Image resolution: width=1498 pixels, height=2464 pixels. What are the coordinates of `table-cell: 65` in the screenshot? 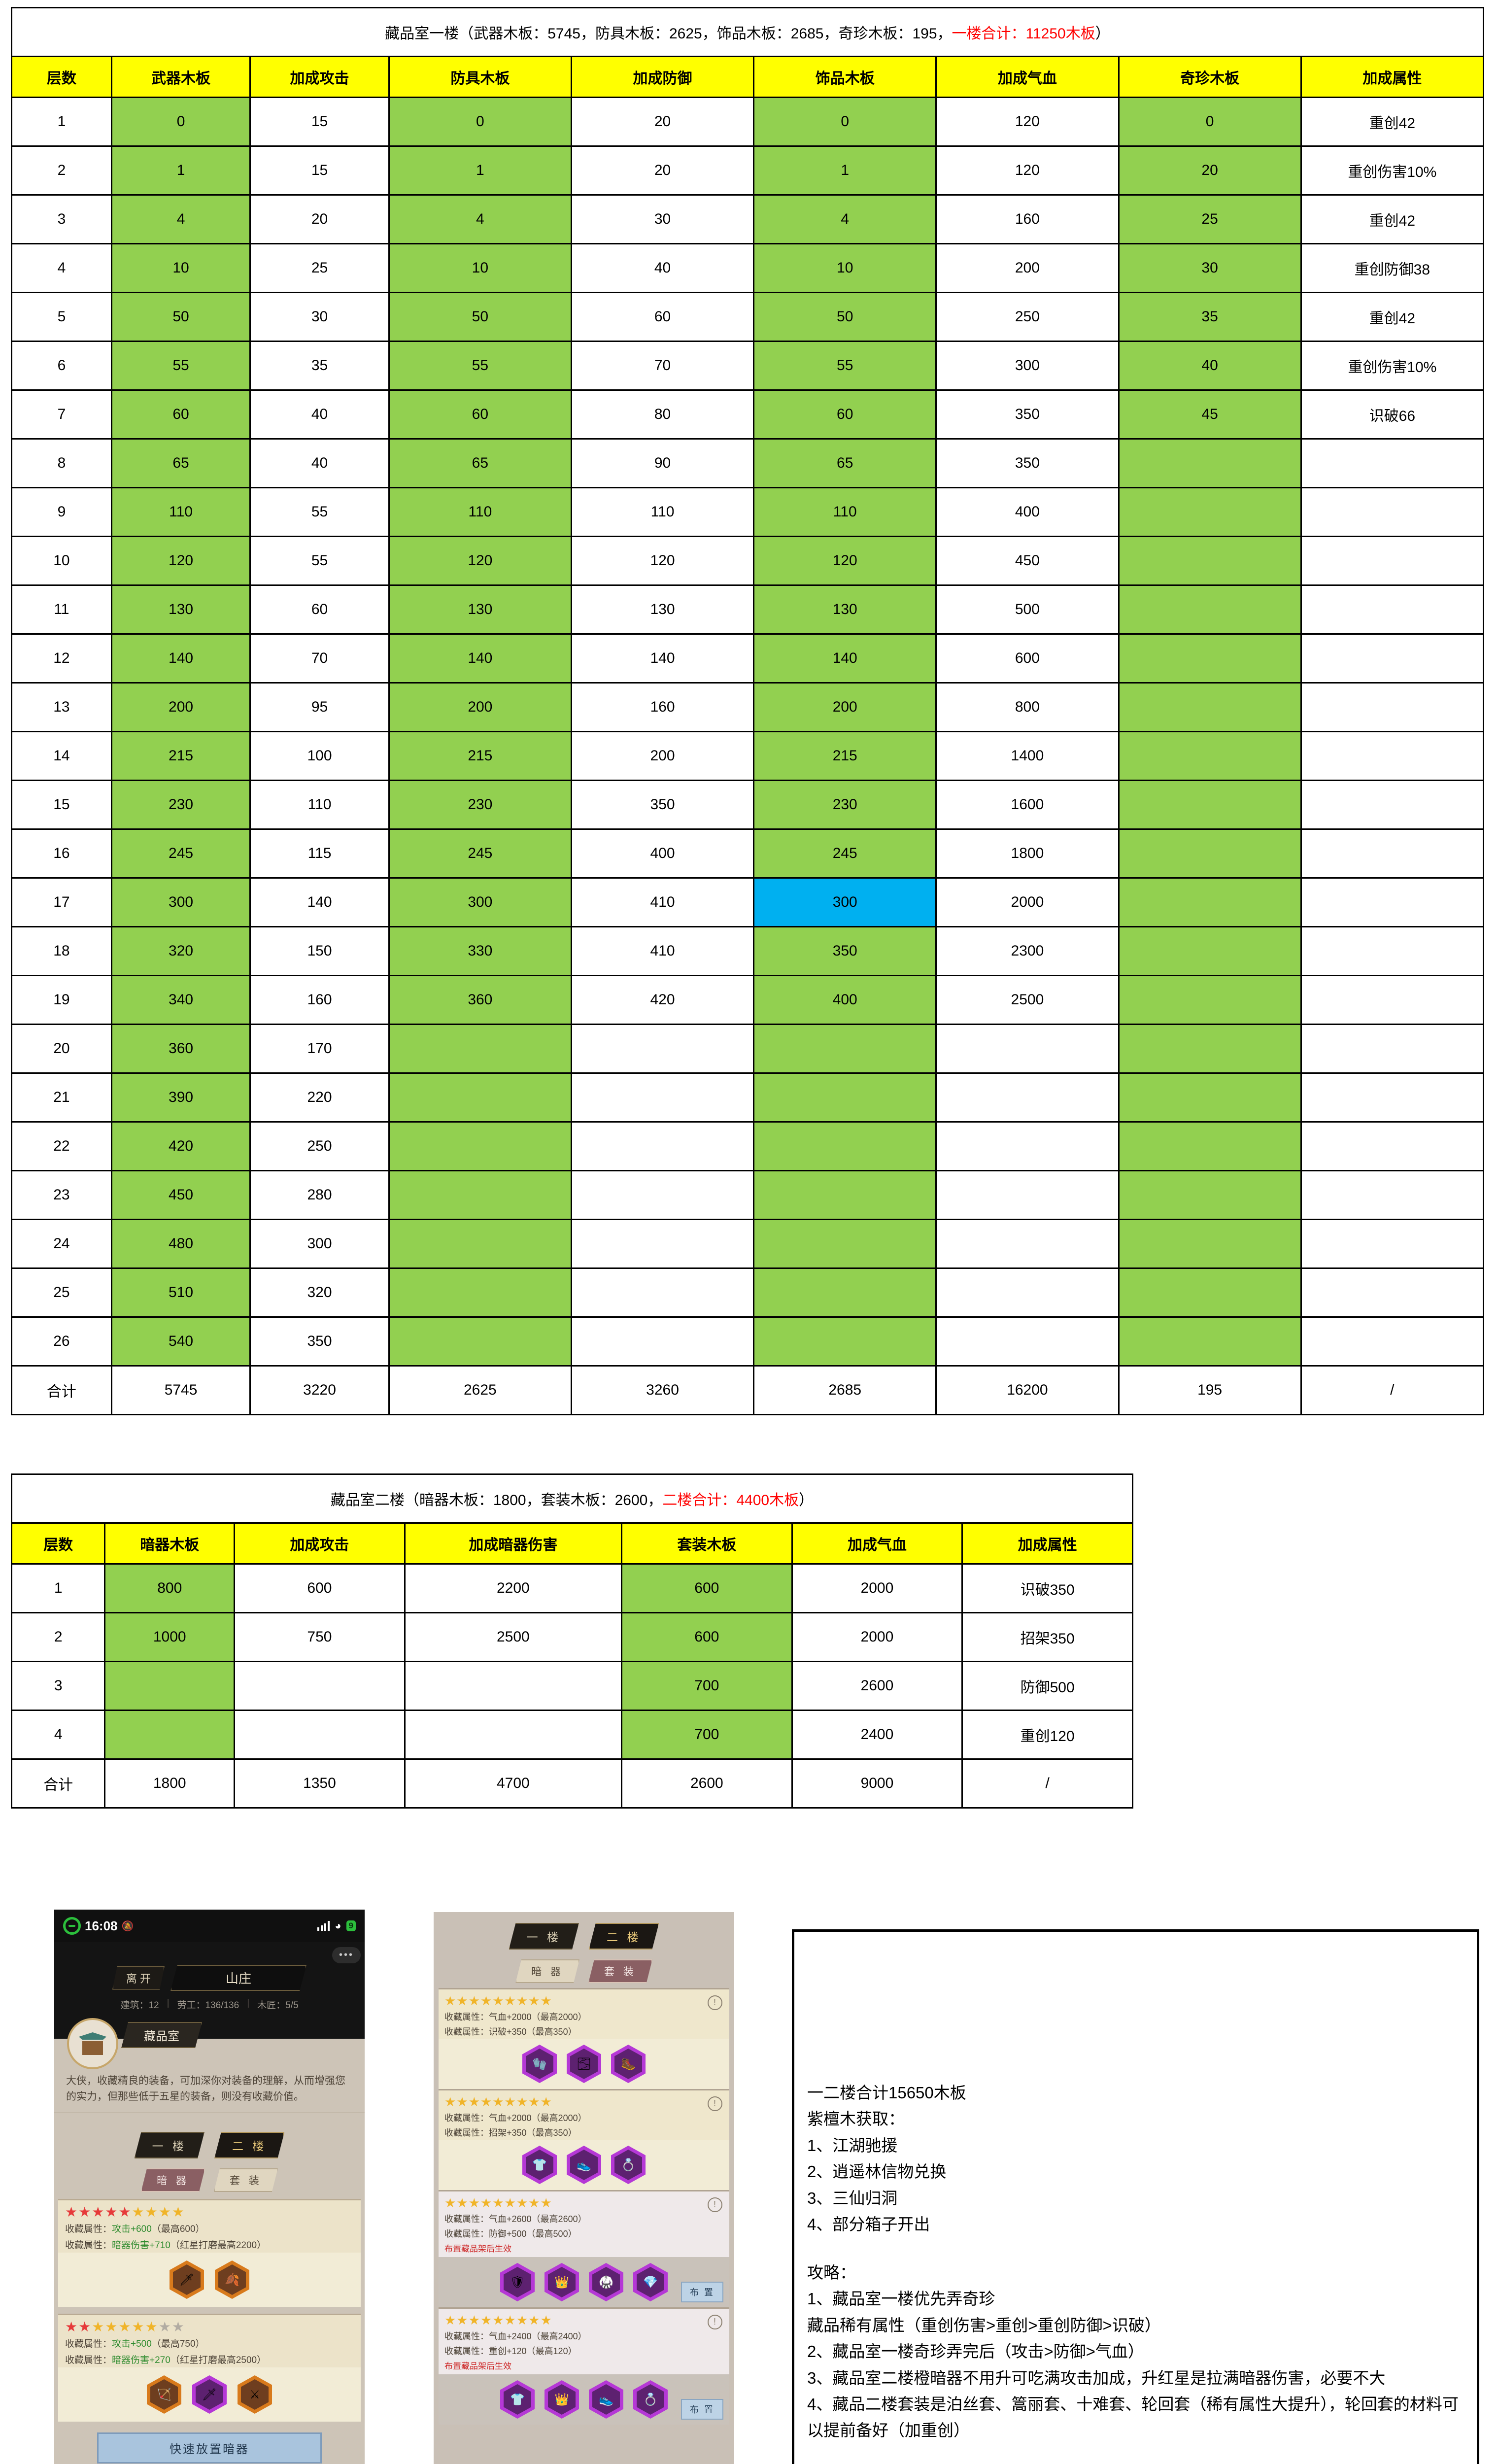 It's located at (480, 463).